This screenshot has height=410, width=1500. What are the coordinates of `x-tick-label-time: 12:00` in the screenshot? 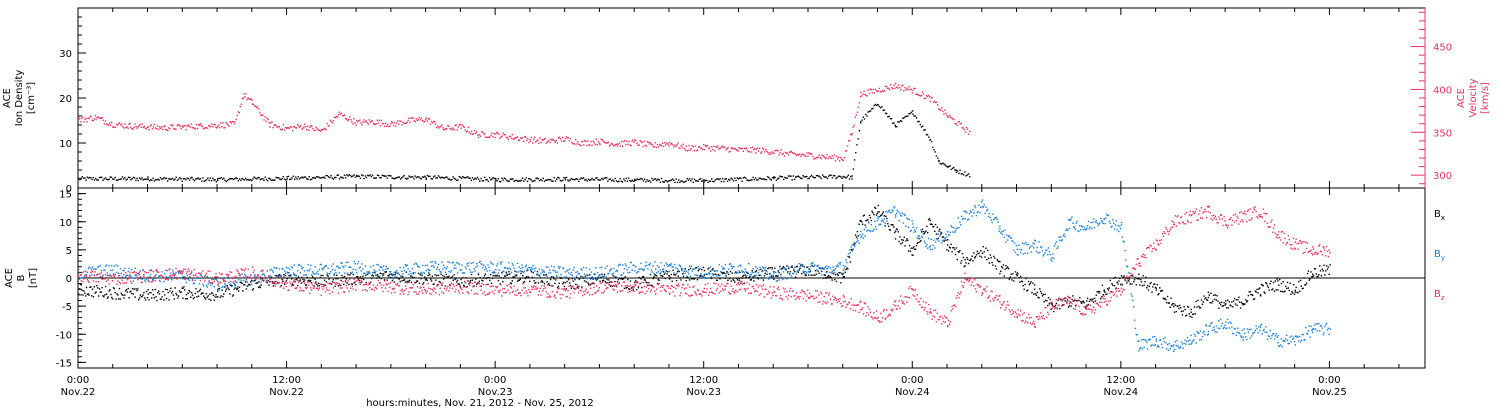 It's located at (703, 380).